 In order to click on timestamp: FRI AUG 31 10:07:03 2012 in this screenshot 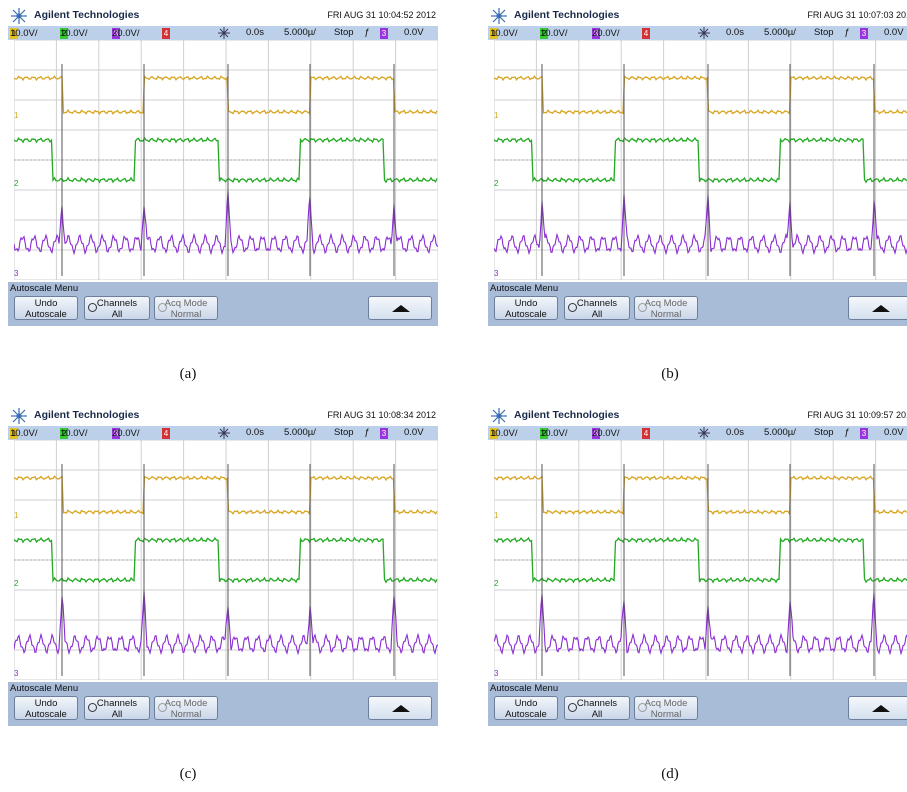, I will do `click(857, 15)`.